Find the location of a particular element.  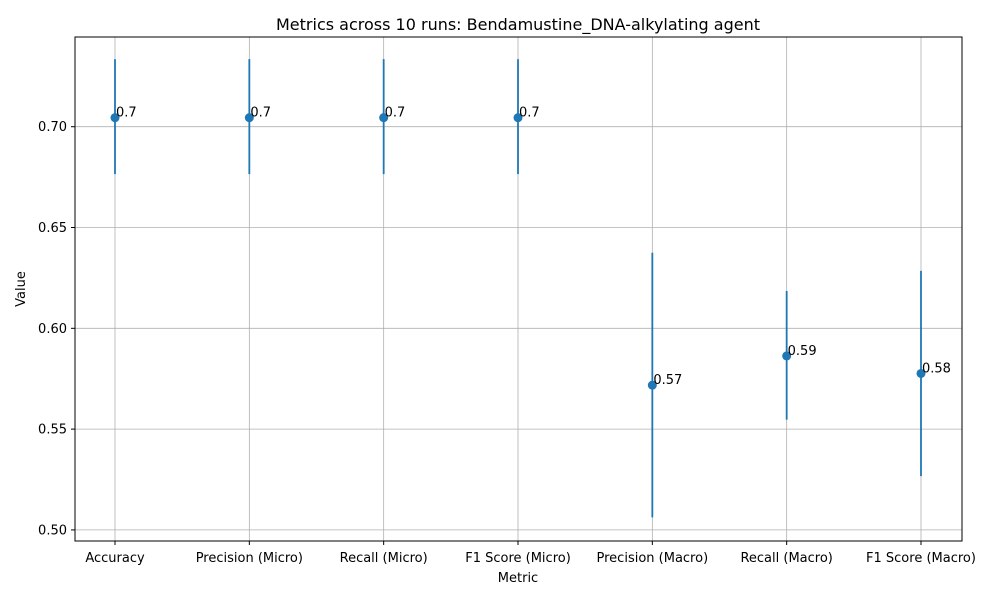

x-tick-label: Recall (Macro) is located at coordinates (786, 558).